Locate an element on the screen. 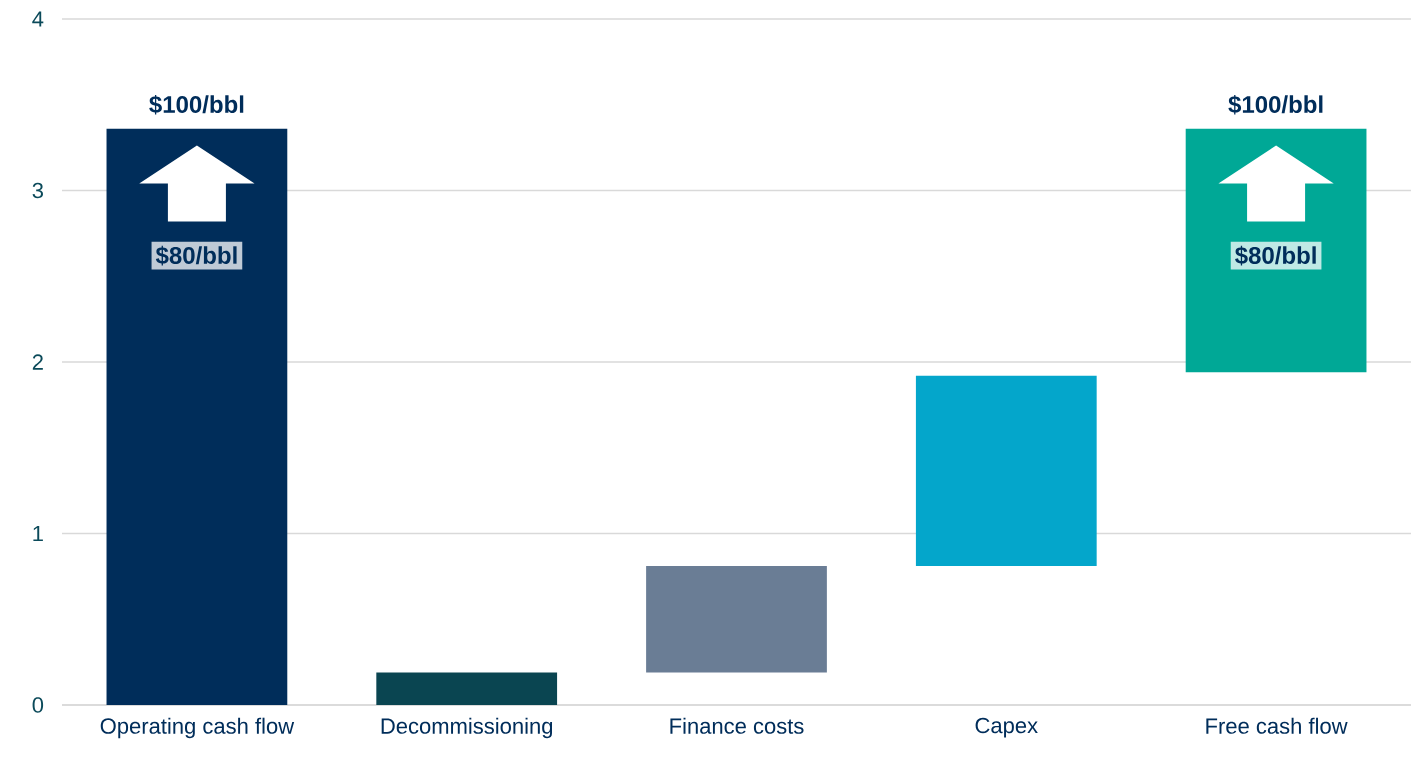 Image resolution: width=1411 pixels, height=763 pixels. y-tick-label: 2 is located at coordinates (37, 362).